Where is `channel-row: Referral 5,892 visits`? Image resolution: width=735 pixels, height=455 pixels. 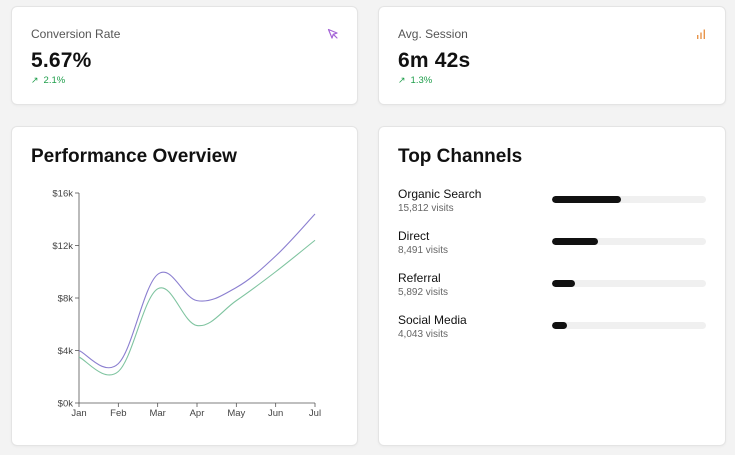 channel-row: Referral 5,892 visits is located at coordinates (553, 286).